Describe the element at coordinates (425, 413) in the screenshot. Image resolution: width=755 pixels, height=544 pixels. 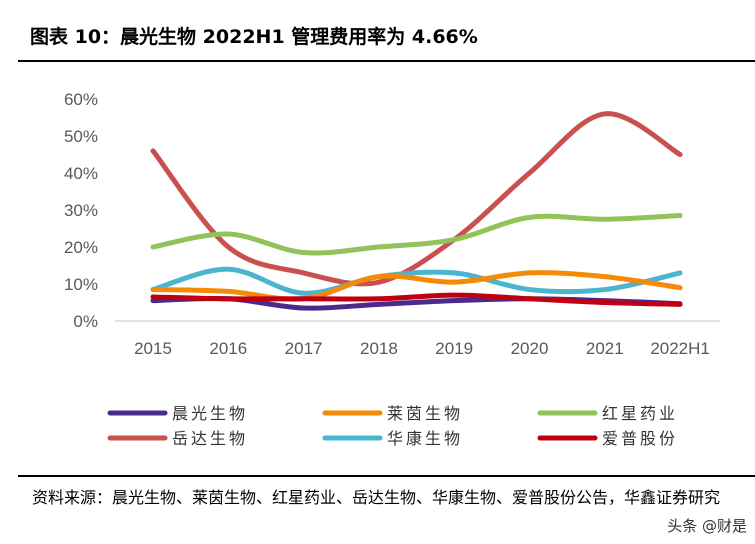
I see `legend-label: 莱茵生物` at that location.